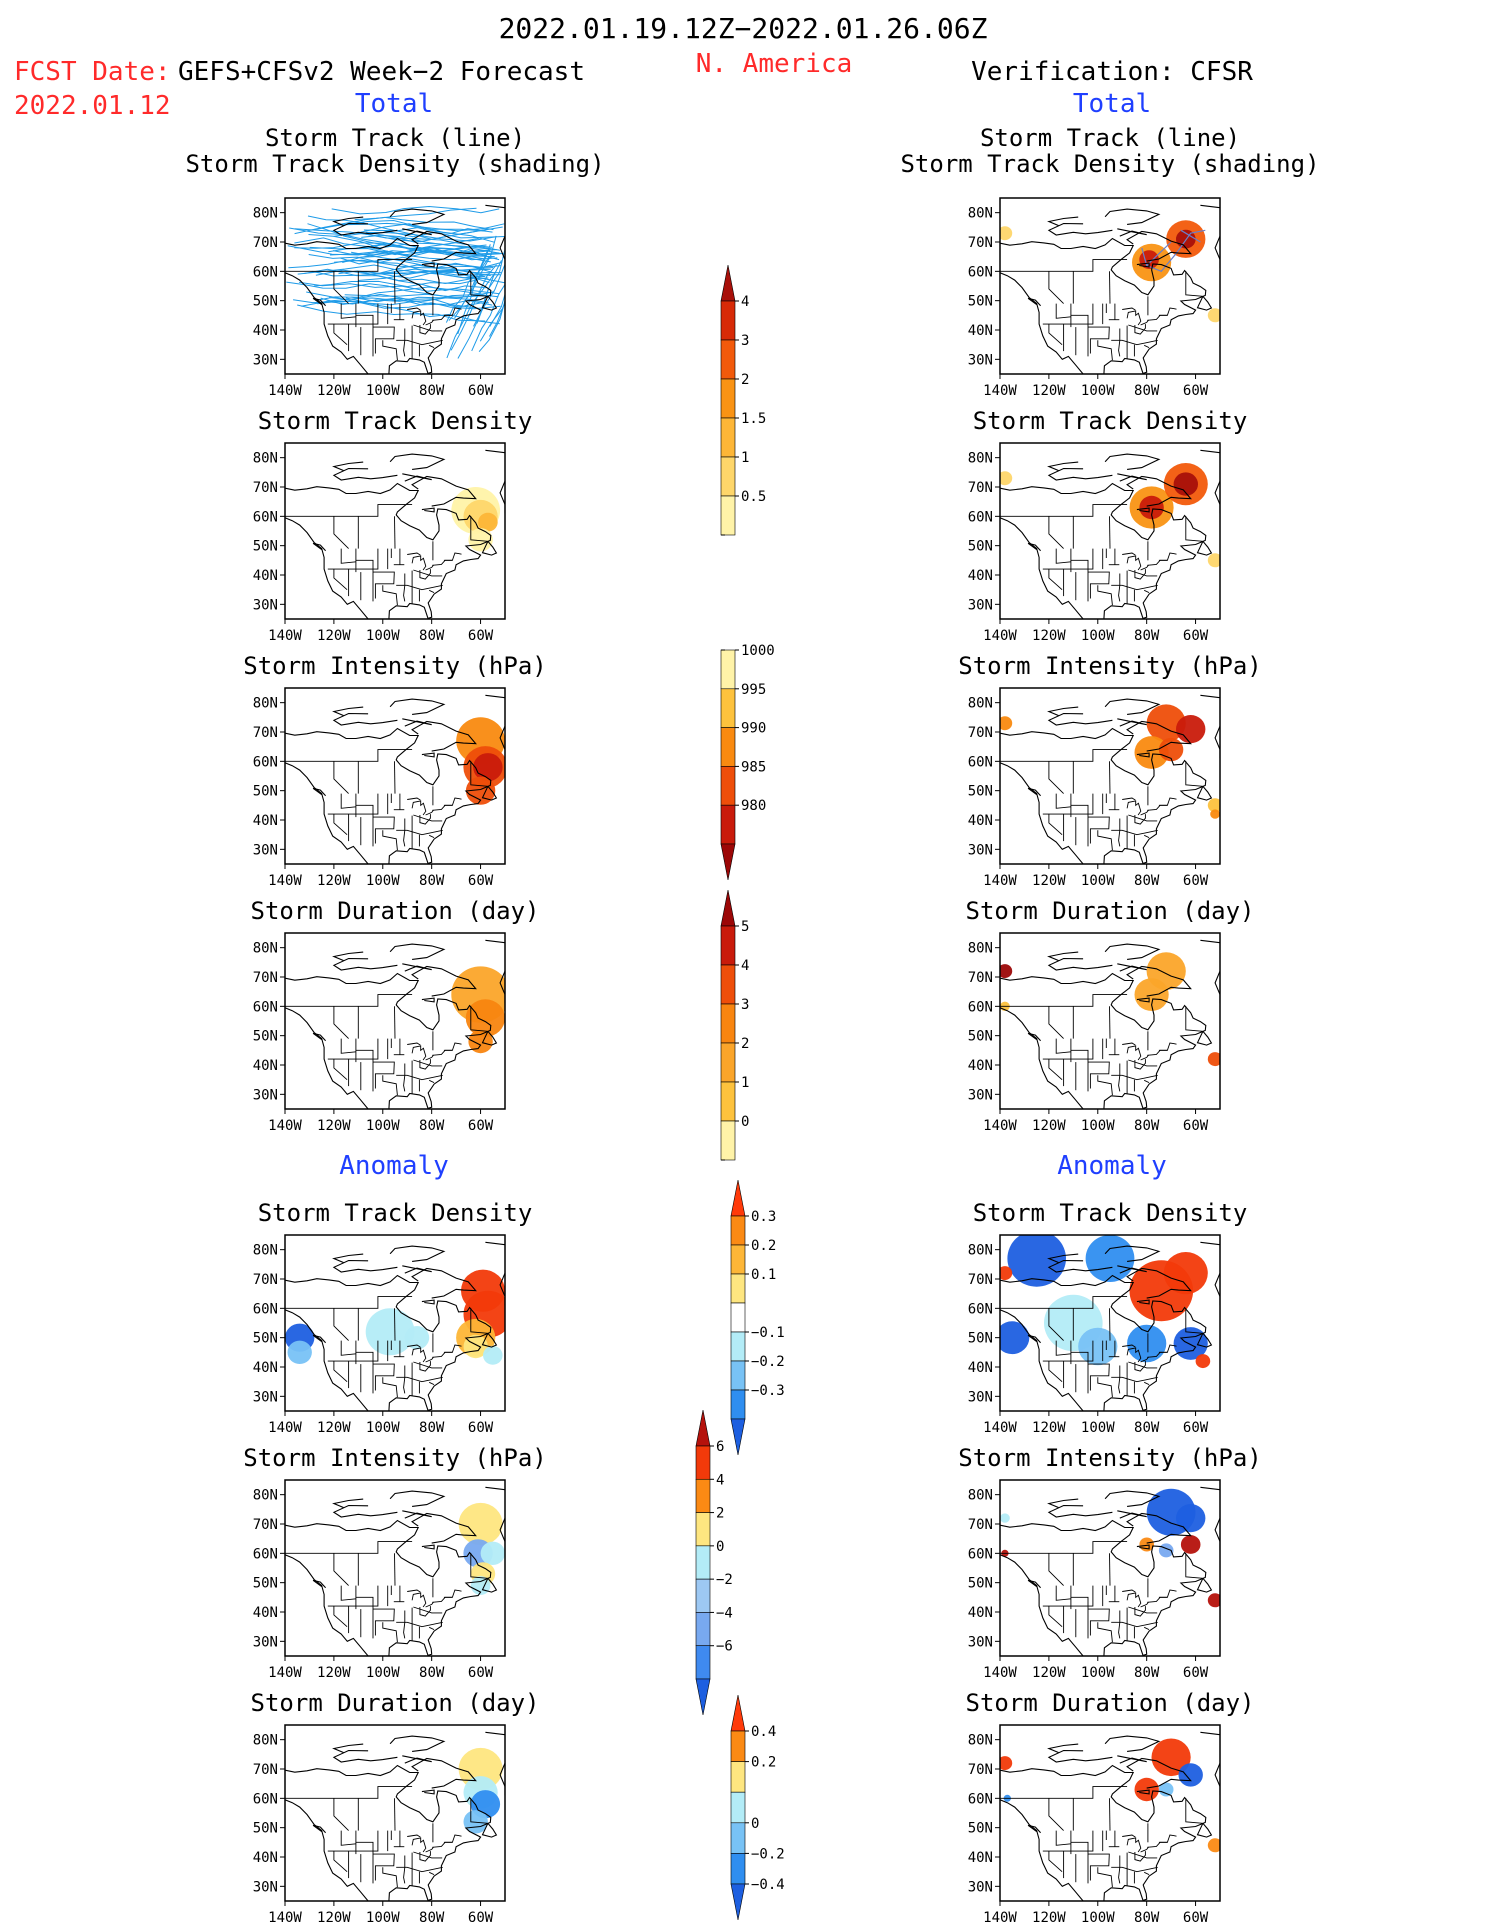 The height and width of the screenshot is (1929, 1487). What do you see at coordinates (1110, 534) in the screenshot?
I see `map-outline` at bounding box center [1110, 534].